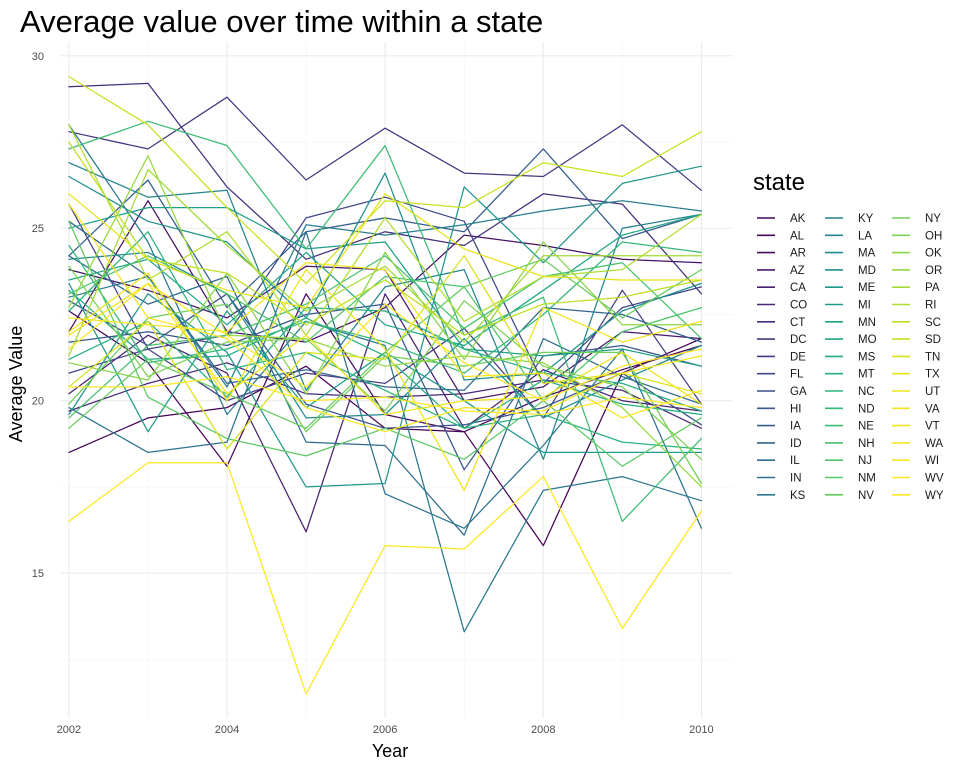 The width and height of the screenshot is (960, 768). I want to click on legend-item-in: IN, so click(779, 479).